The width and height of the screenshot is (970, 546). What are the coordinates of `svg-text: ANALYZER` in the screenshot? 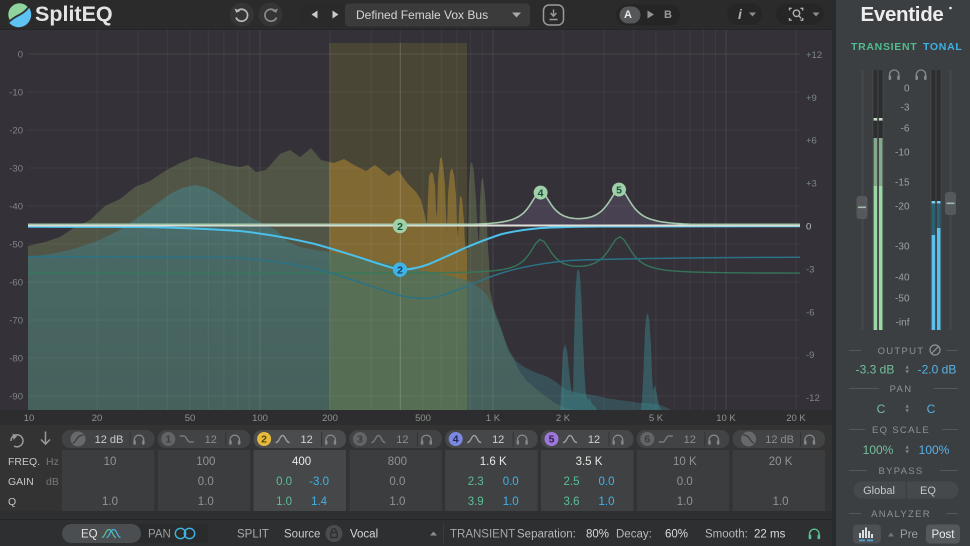 It's located at (901, 514).